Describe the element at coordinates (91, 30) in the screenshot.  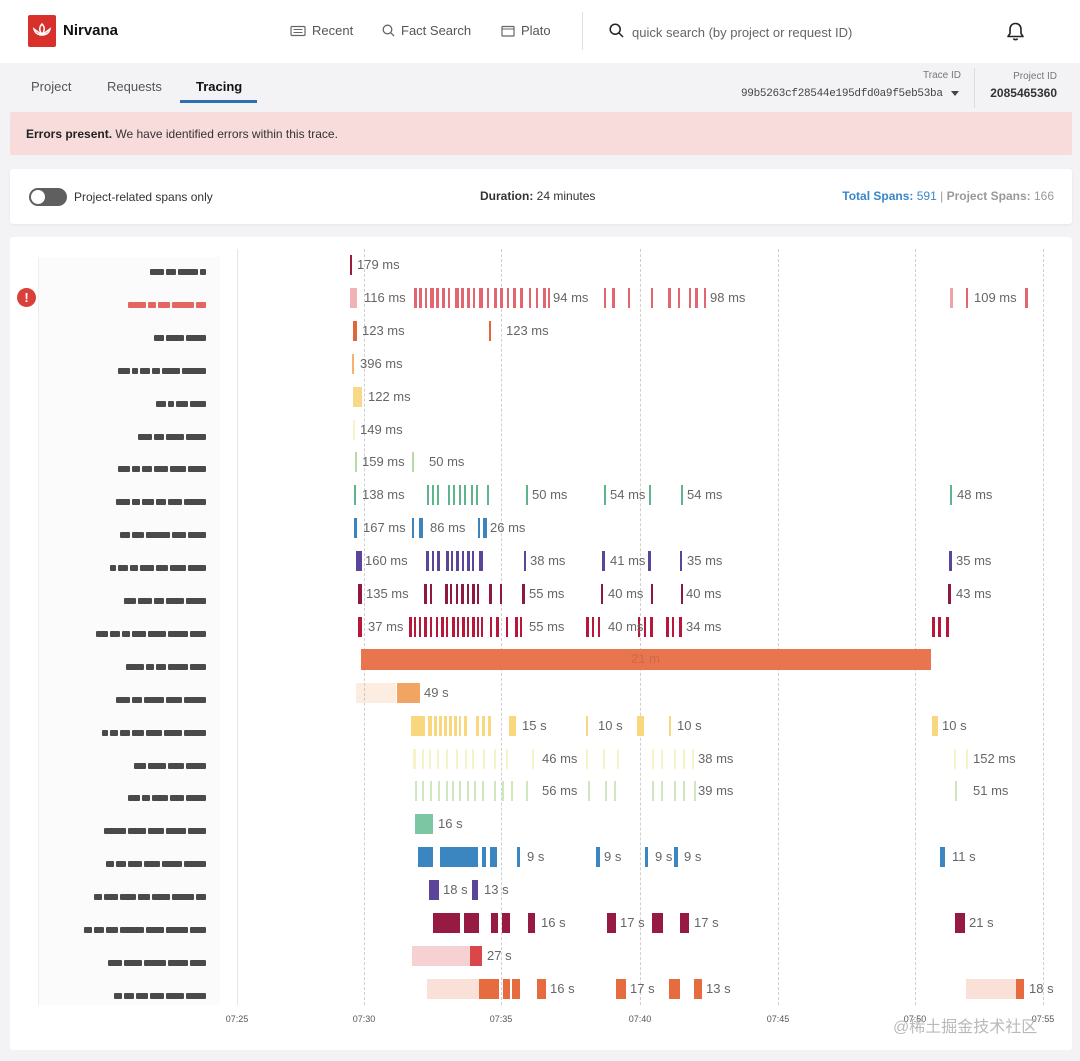
I see `app-name: Nirvana` at that location.